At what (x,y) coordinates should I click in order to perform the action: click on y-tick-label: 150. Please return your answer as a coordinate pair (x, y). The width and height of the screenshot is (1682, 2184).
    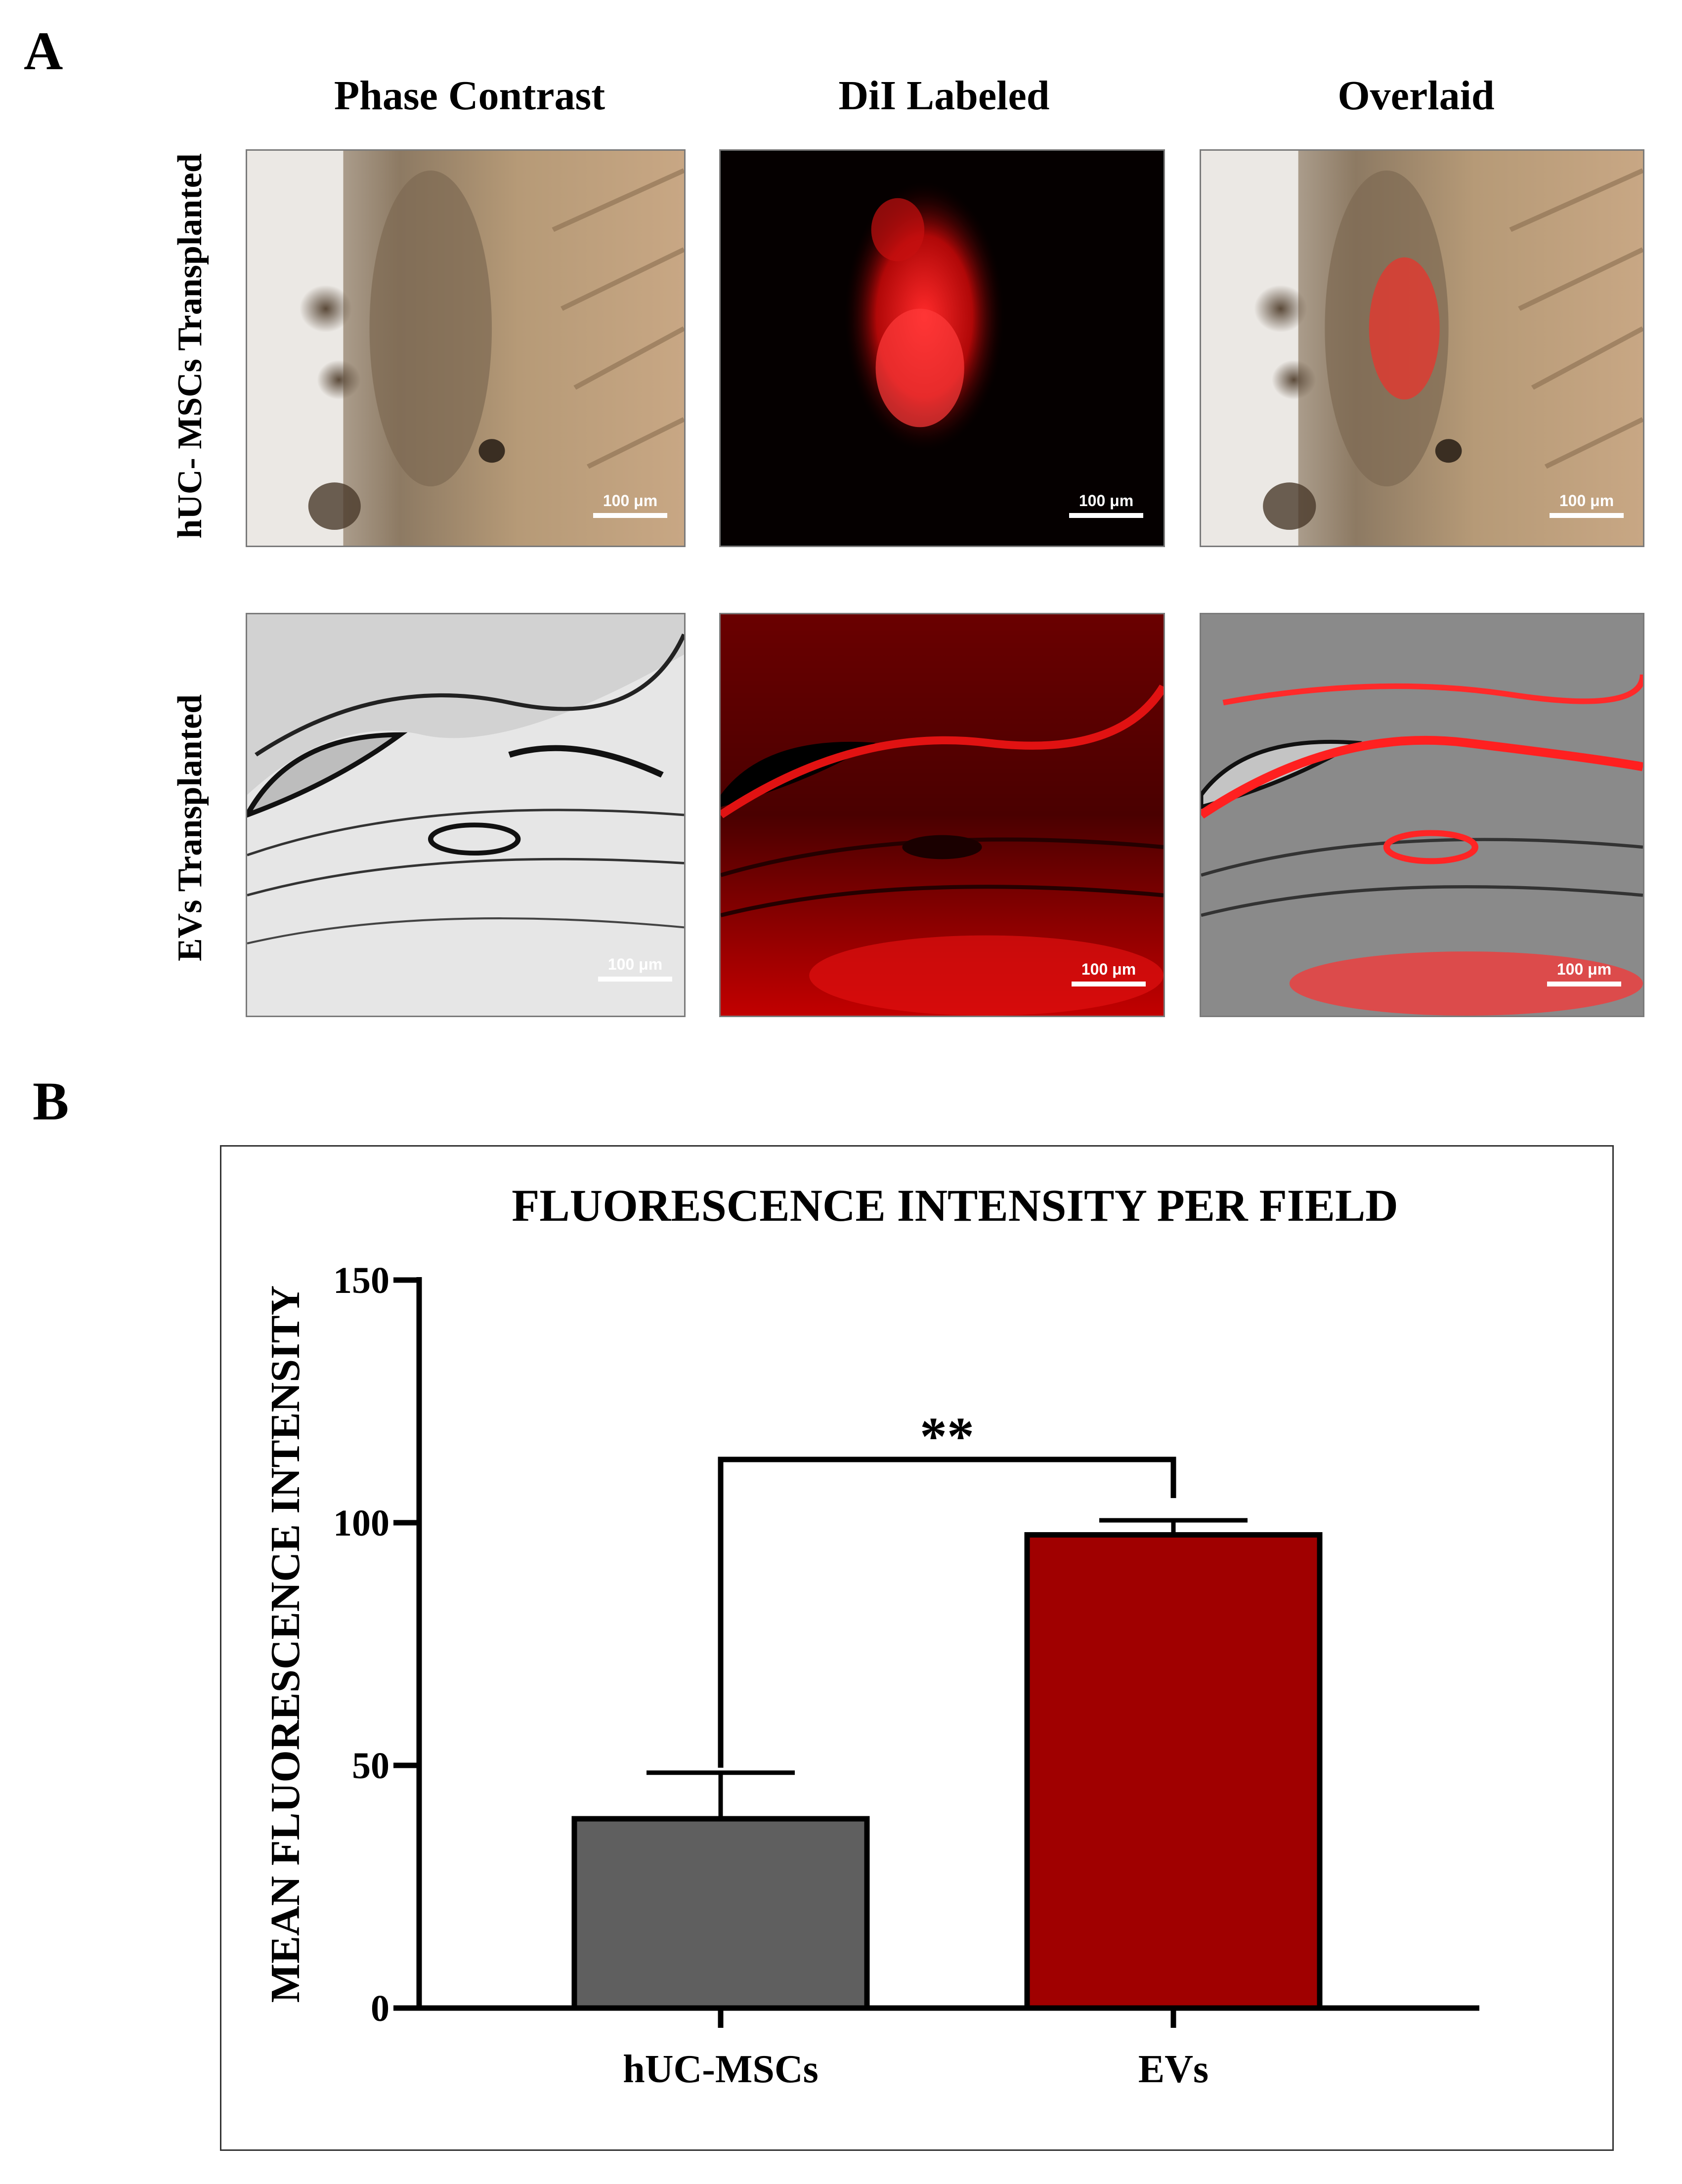
    Looking at the image, I should click on (361, 1280).